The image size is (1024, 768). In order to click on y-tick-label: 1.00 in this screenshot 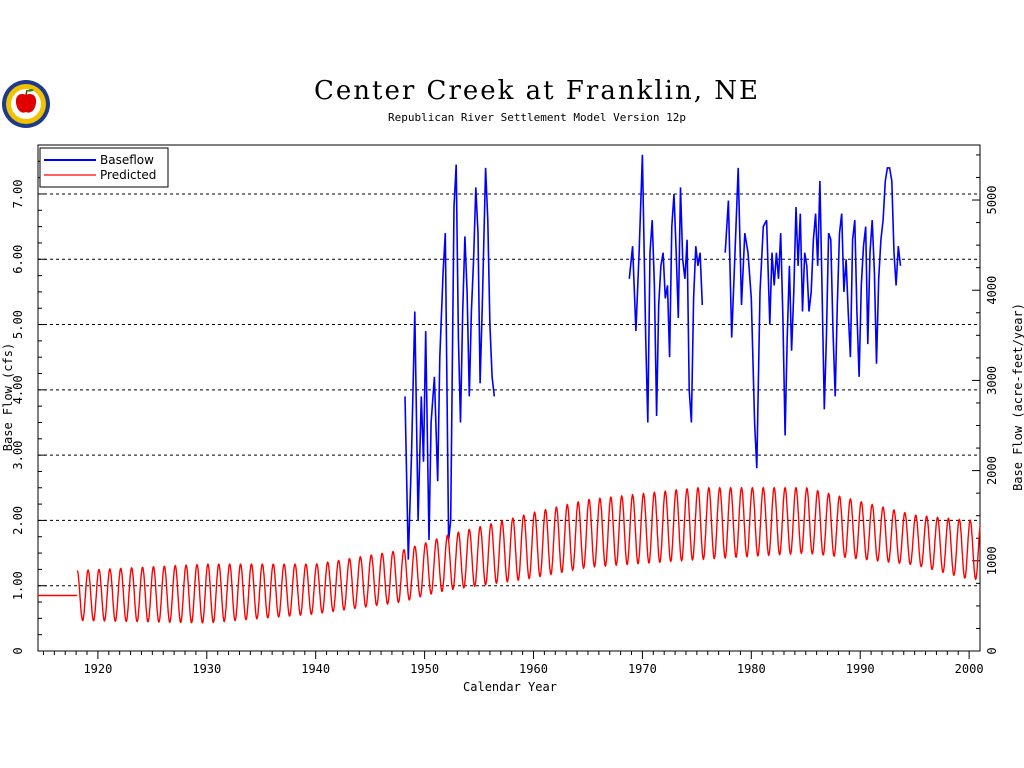, I will do `click(18, 585)`.